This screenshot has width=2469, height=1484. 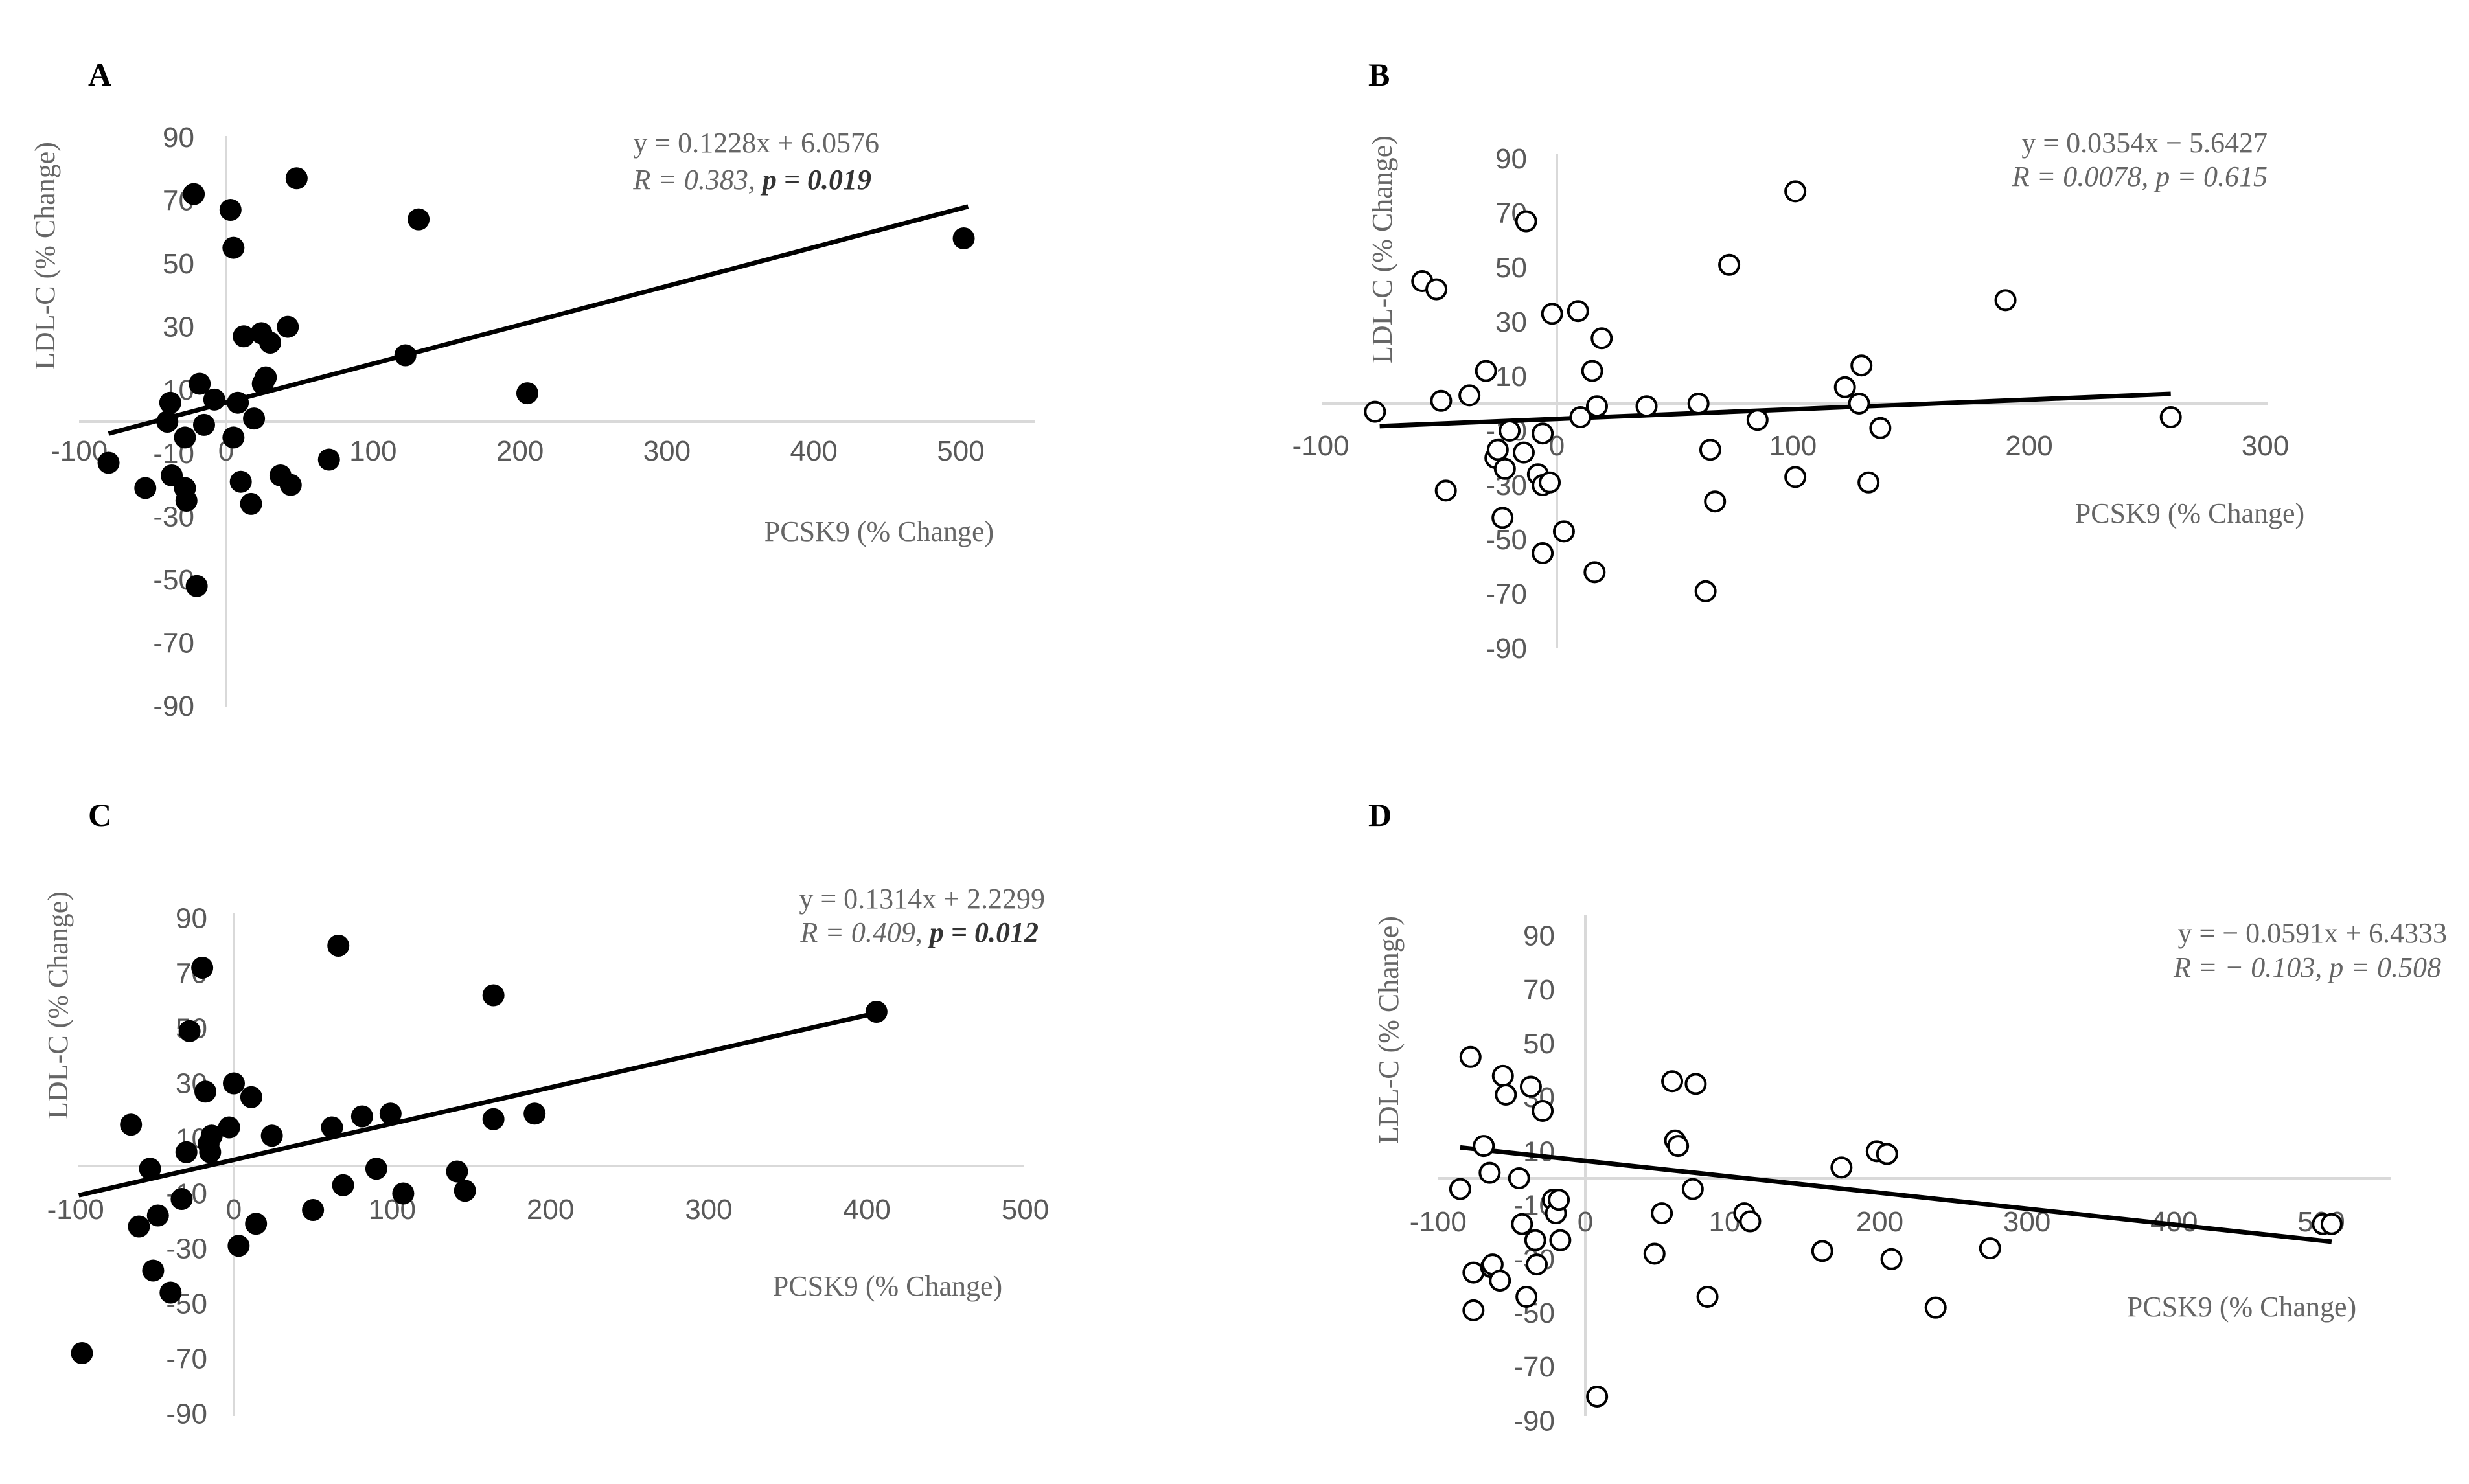 What do you see at coordinates (187, 1249) in the screenshot?
I see `y-tick-label: -30` at bounding box center [187, 1249].